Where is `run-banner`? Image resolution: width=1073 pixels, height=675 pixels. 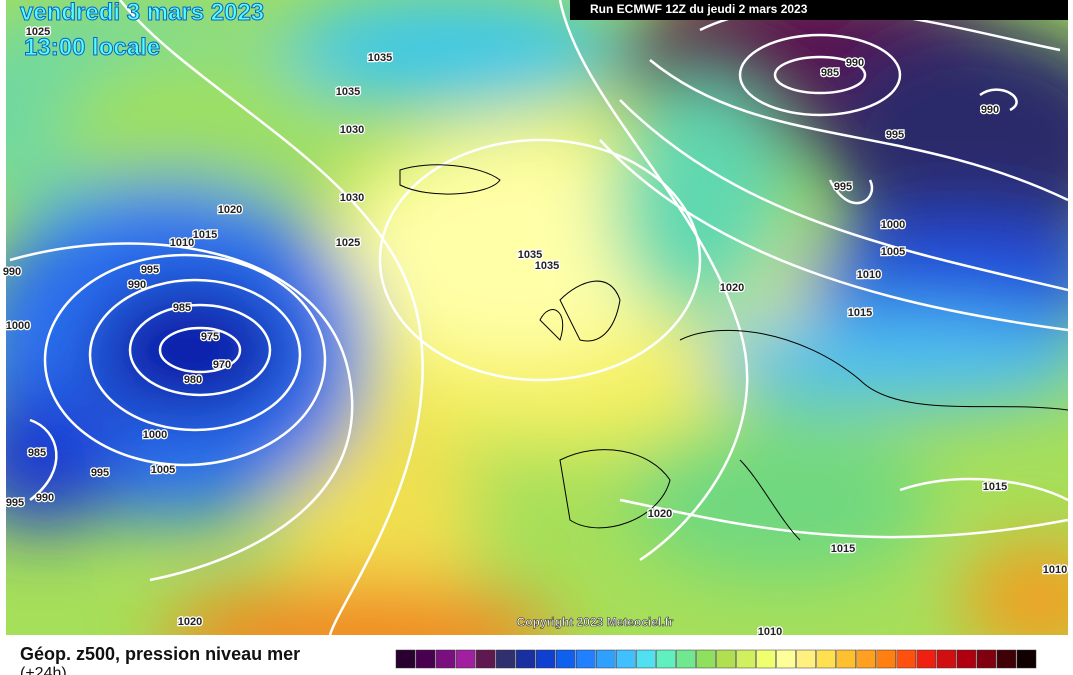 run-banner is located at coordinates (819, 10).